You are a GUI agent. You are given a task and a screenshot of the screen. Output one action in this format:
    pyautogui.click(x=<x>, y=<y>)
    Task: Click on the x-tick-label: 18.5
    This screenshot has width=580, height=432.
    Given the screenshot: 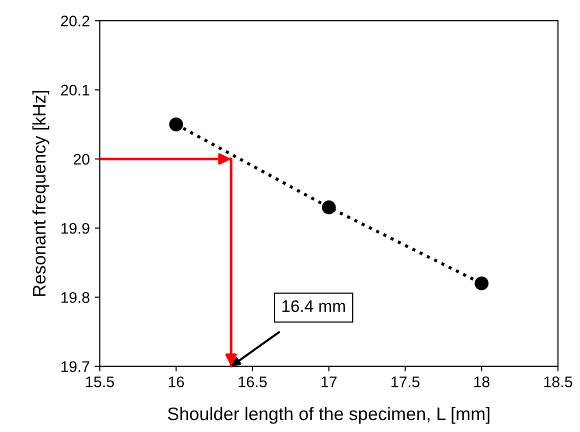 What is the action you would take?
    pyautogui.click(x=558, y=382)
    